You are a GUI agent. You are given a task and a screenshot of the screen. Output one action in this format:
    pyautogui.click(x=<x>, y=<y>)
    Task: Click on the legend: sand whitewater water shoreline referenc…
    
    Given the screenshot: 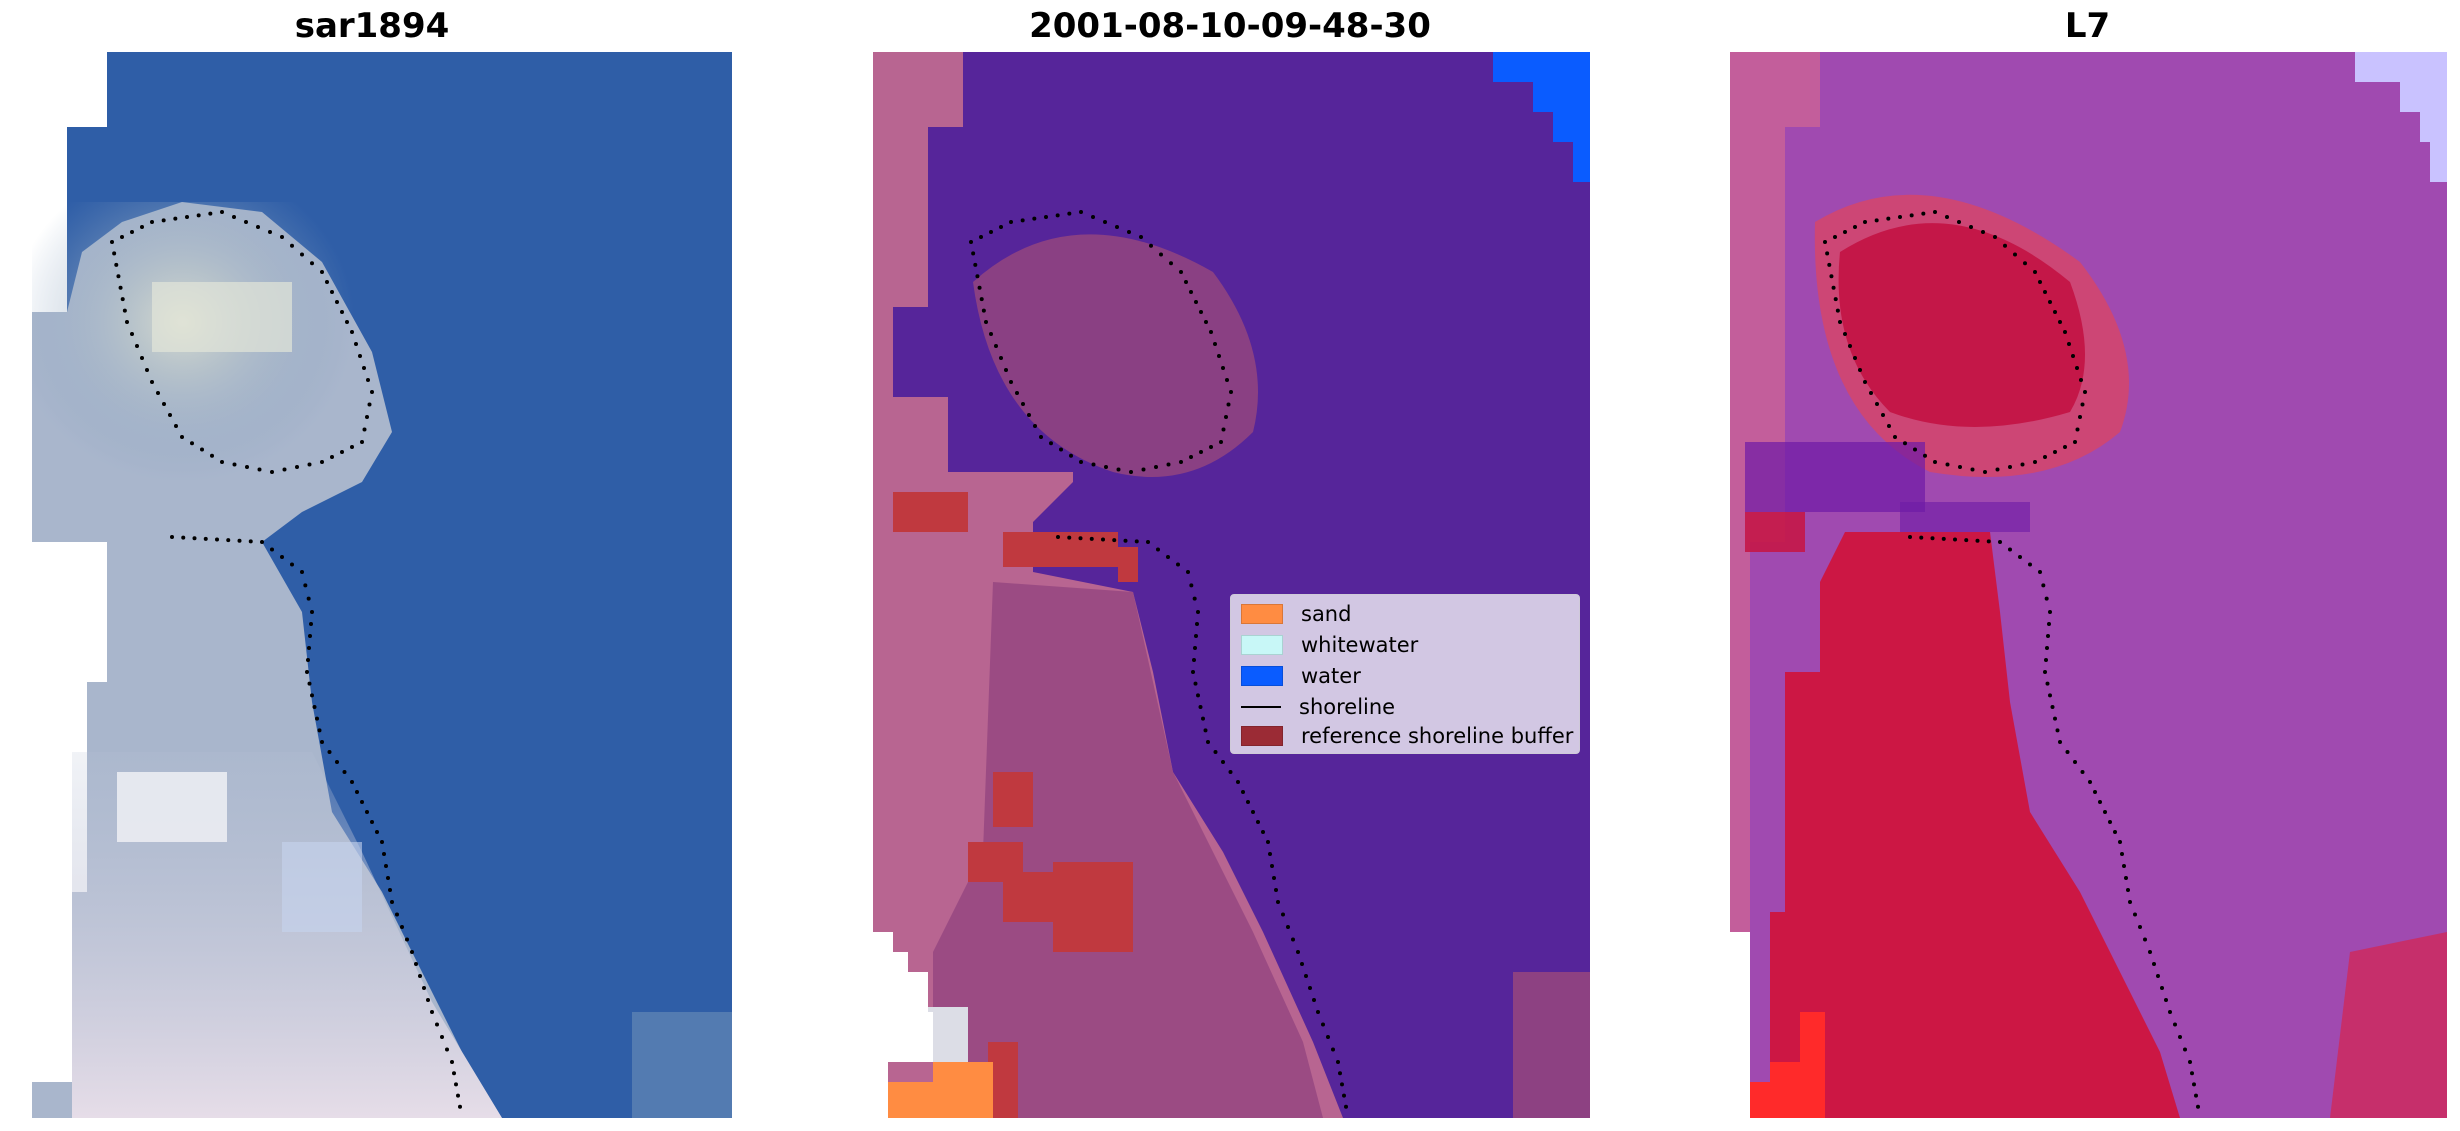 What is the action you would take?
    pyautogui.click(x=1405, y=674)
    